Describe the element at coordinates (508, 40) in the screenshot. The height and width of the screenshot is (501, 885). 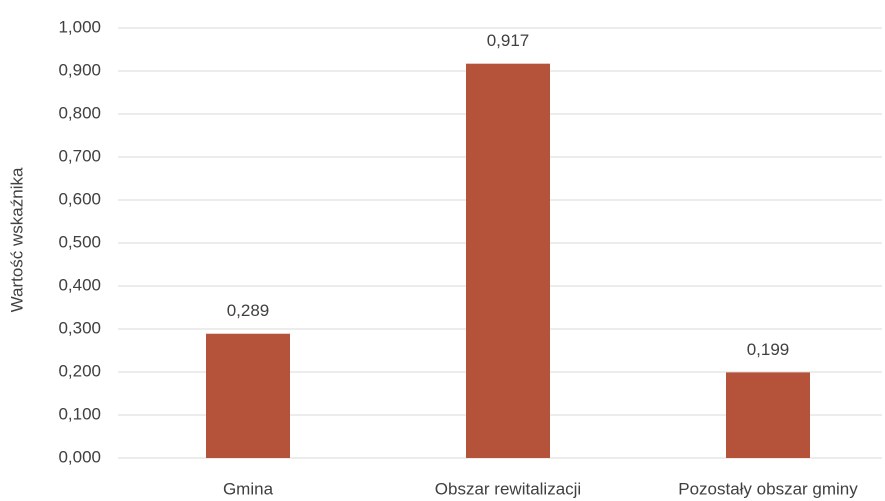
I see `value-label: 0,917` at that location.